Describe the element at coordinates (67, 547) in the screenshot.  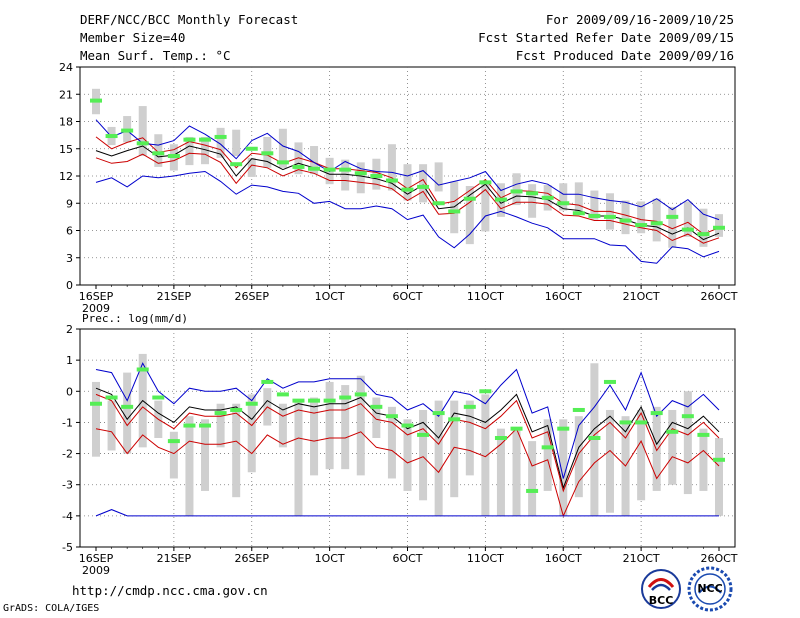
I see `prec-ytick-label: -5` at that location.